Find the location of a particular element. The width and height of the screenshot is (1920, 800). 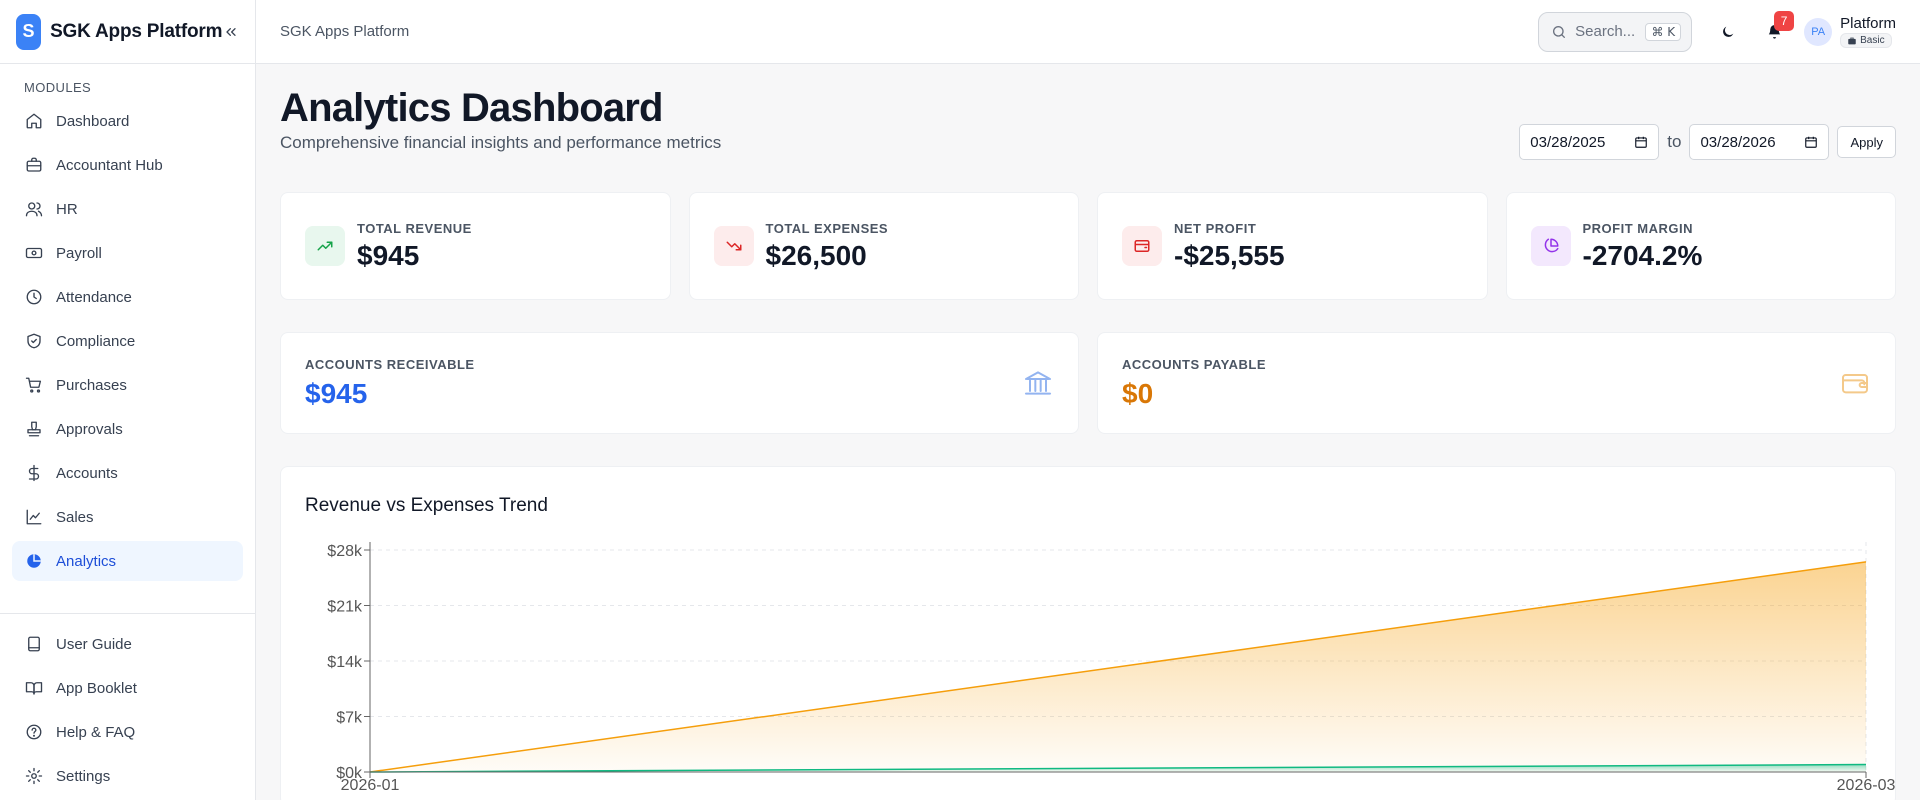

date-from-input: 03/28/2025 is located at coordinates (1589, 142).